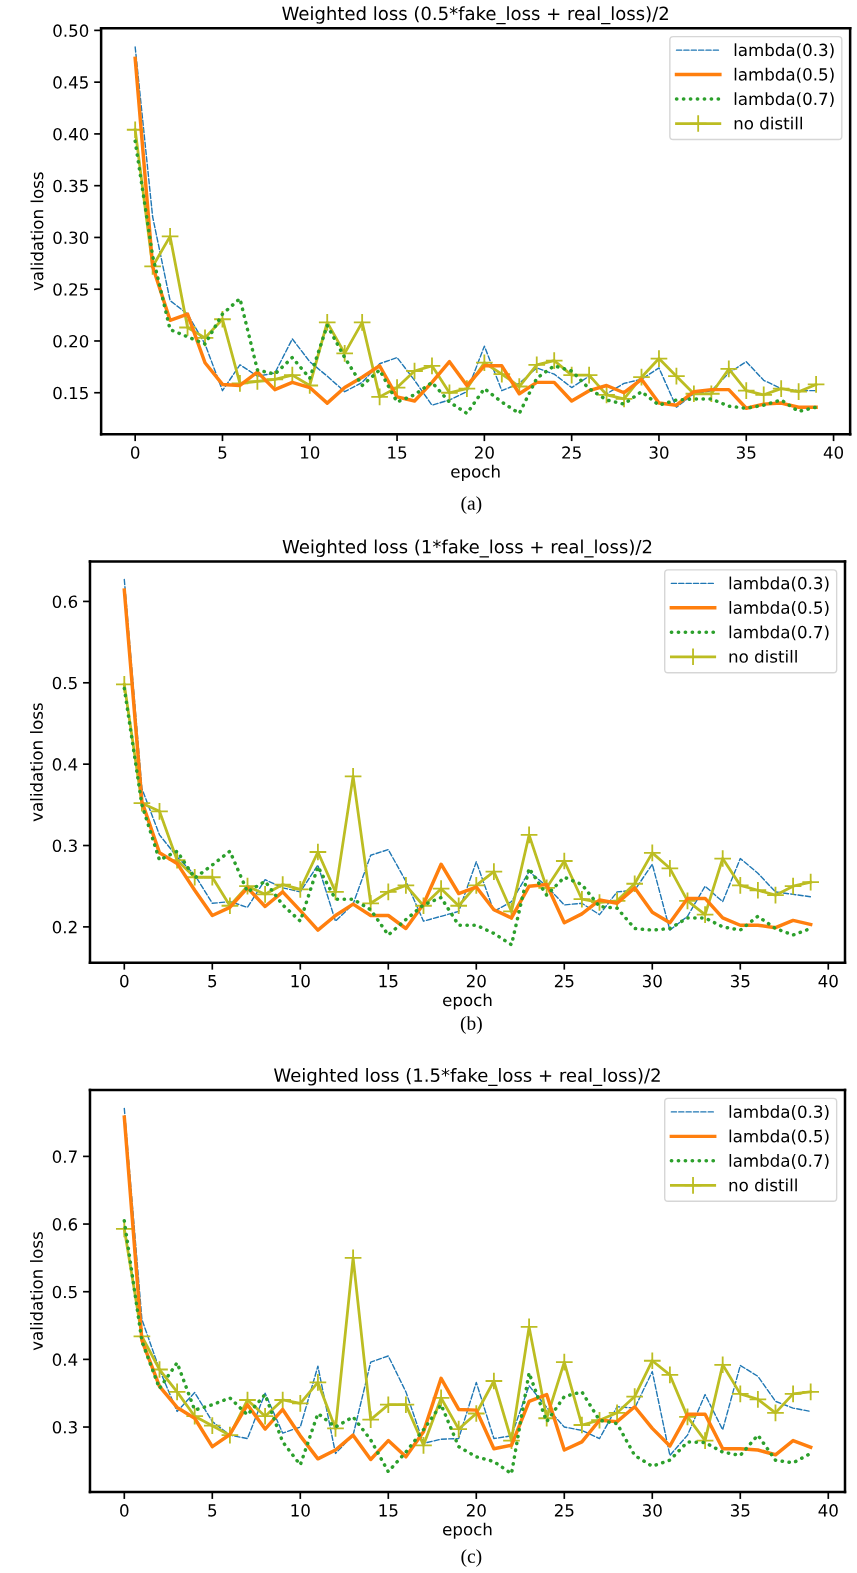 The image size is (857, 1573). Describe the element at coordinates (70, 186) in the screenshot. I see `y-tick-label: 0.35` at that location.